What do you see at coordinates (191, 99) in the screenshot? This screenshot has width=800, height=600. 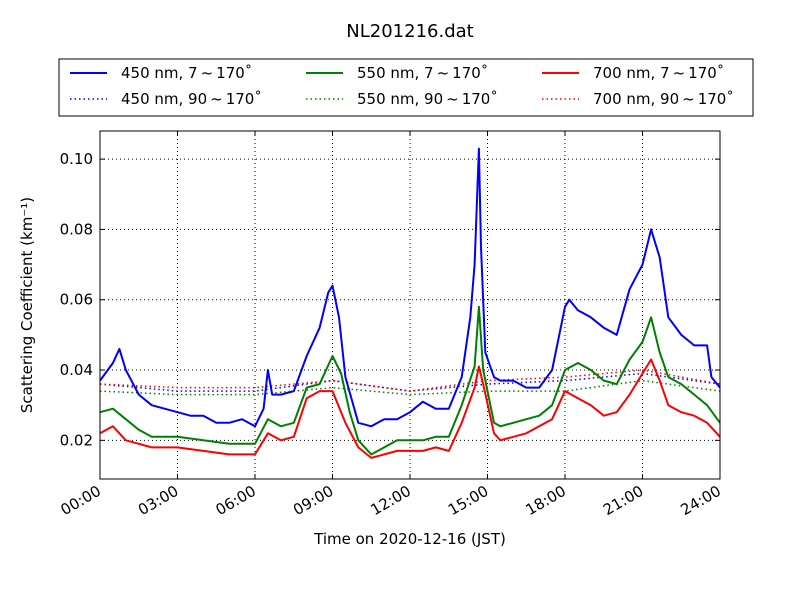 I see `legend-label: 450 nm, 90 ~ 170˚` at bounding box center [191, 99].